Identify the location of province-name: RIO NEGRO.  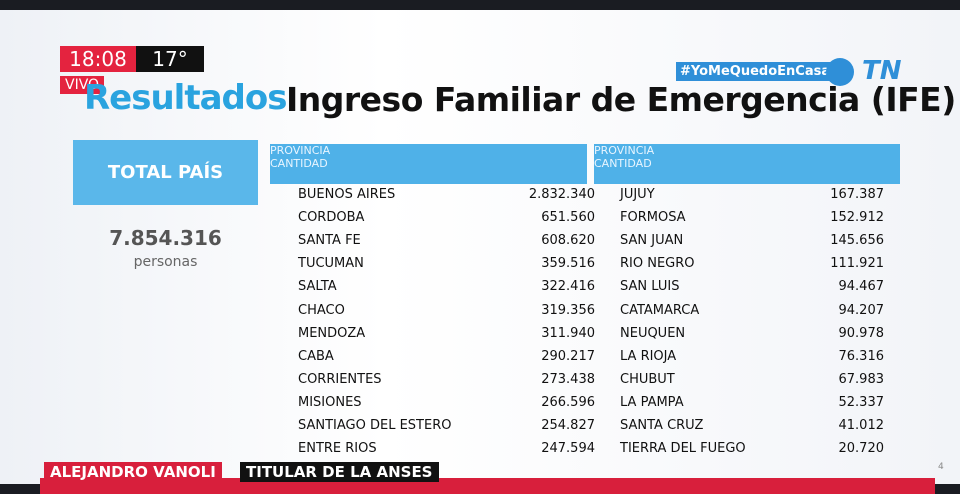
(657, 264).